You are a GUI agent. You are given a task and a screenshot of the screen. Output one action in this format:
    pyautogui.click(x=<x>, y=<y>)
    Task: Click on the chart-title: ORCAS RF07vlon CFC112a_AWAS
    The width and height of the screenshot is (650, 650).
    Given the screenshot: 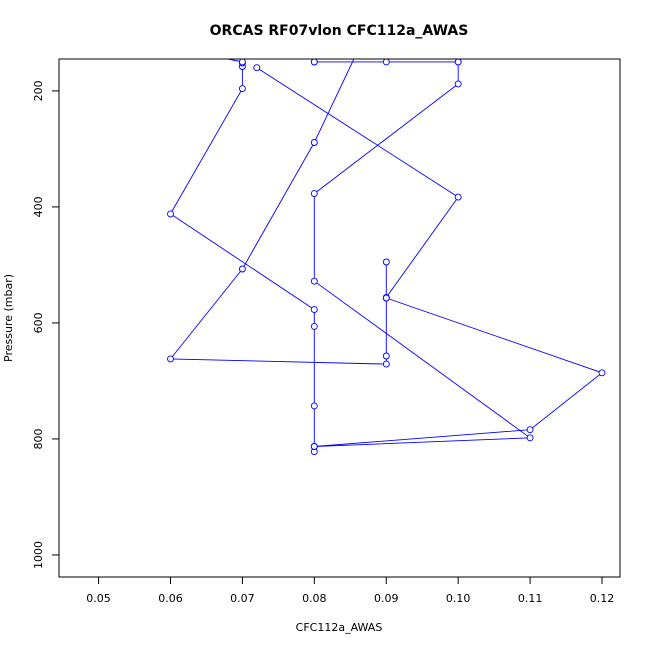 What is the action you would take?
    pyautogui.click(x=339, y=31)
    